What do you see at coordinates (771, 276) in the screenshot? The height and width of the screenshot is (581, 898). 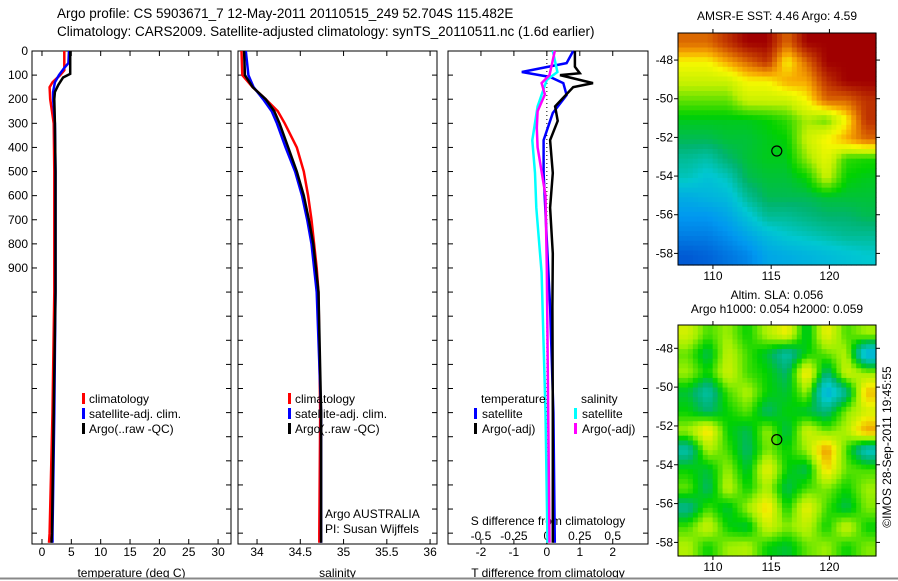 I see `lon-tick-label: 115` at bounding box center [771, 276].